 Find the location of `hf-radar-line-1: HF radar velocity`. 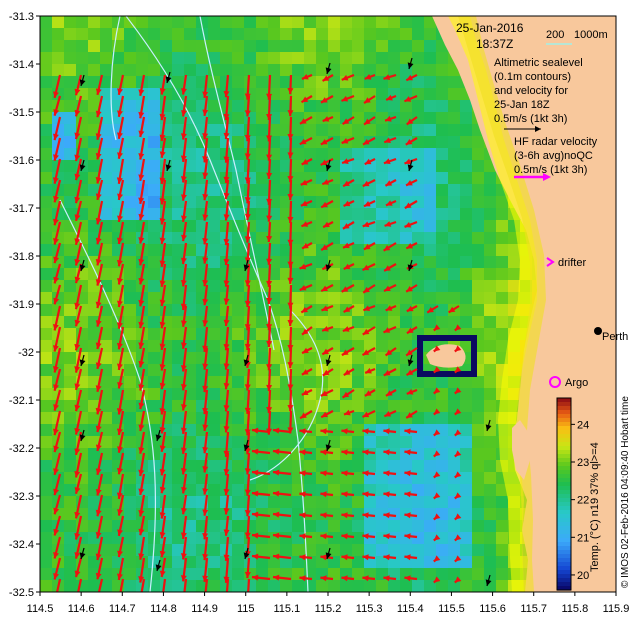

hf-radar-line-1: HF radar velocity is located at coordinates (556, 142).